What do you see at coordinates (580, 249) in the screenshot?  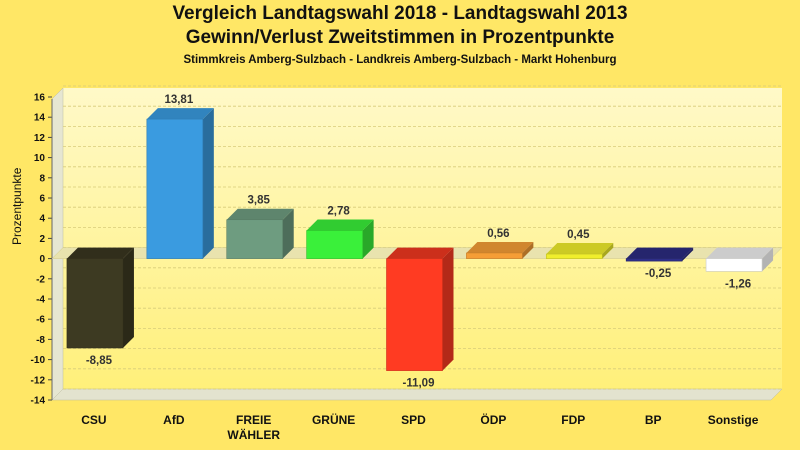 I see `bar-top-fdp` at bounding box center [580, 249].